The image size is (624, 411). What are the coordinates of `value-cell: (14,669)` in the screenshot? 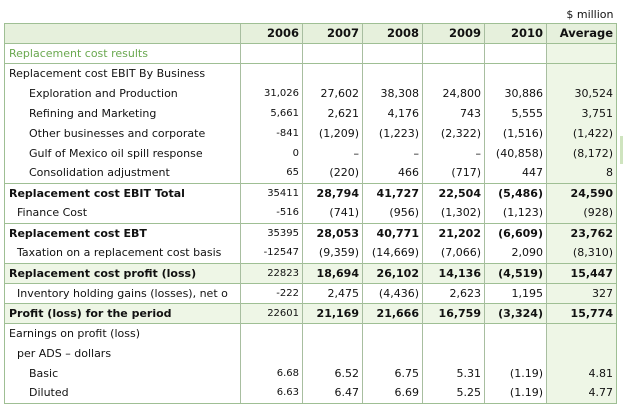 It's located at (392, 253).